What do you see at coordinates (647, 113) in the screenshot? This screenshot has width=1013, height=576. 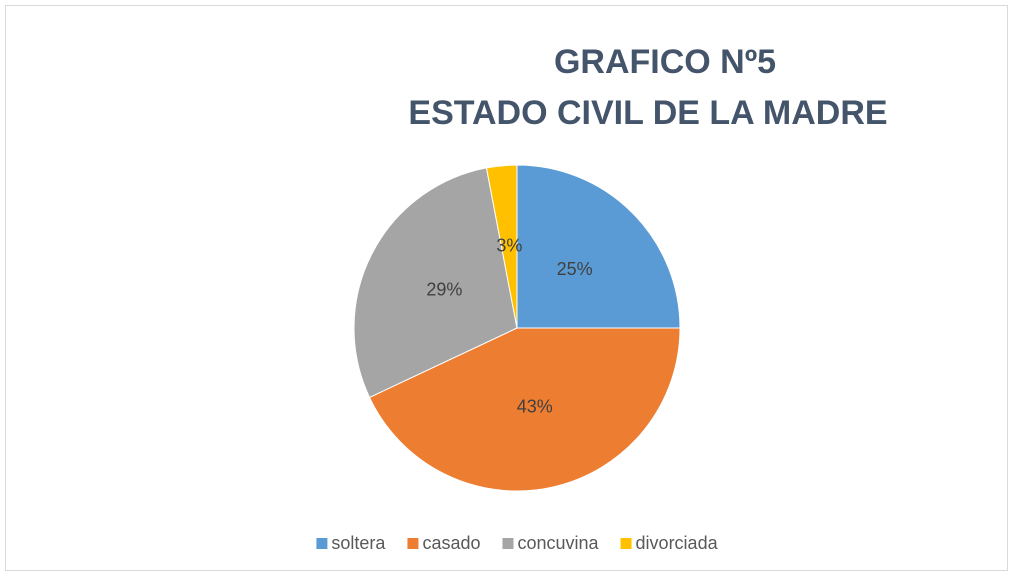 I see `chart-title: ESTADO CIVIL DE LA MADRE` at bounding box center [647, 113].